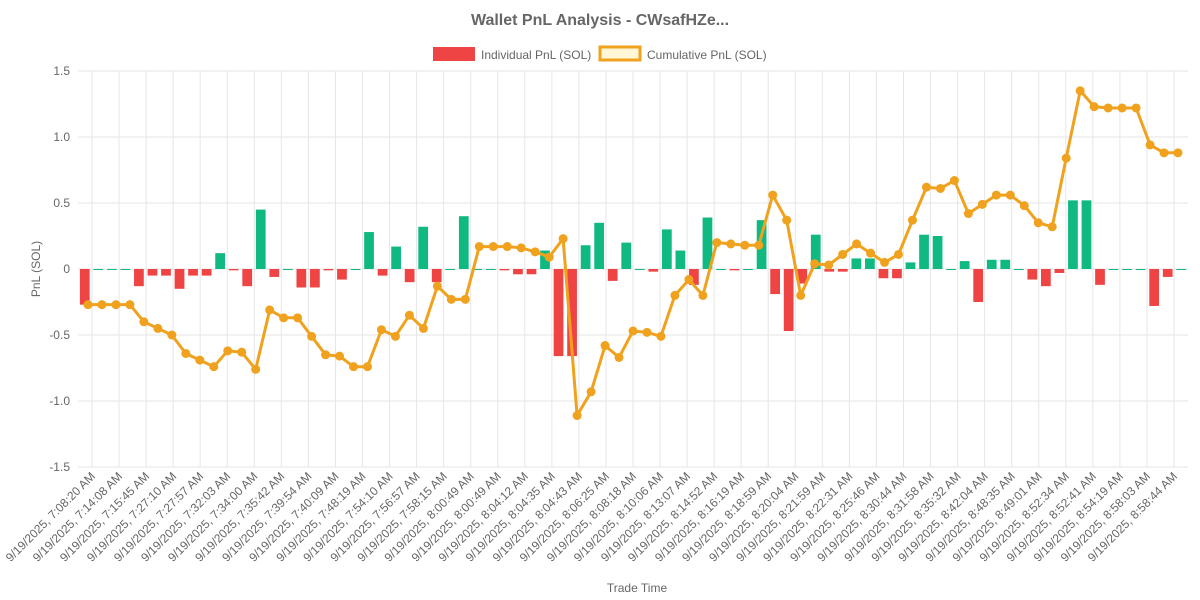 The height and width of the screenshot is (600, 1200). I want to click on legend-item-individual: Individual PnL (SOL), so click(512, 54).